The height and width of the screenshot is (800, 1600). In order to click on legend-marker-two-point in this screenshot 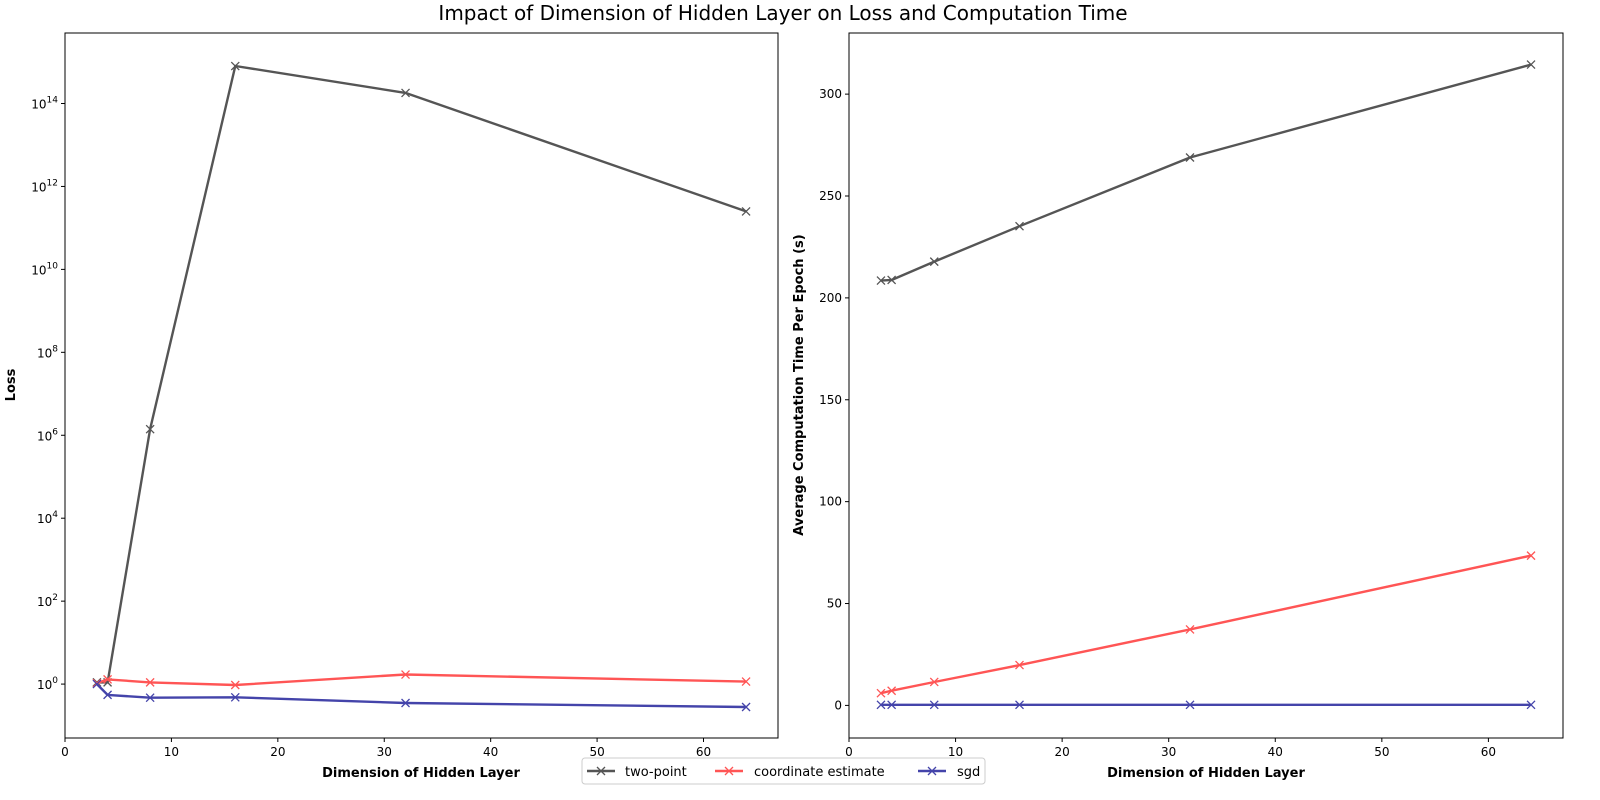, I will do `click(601, 771)`.